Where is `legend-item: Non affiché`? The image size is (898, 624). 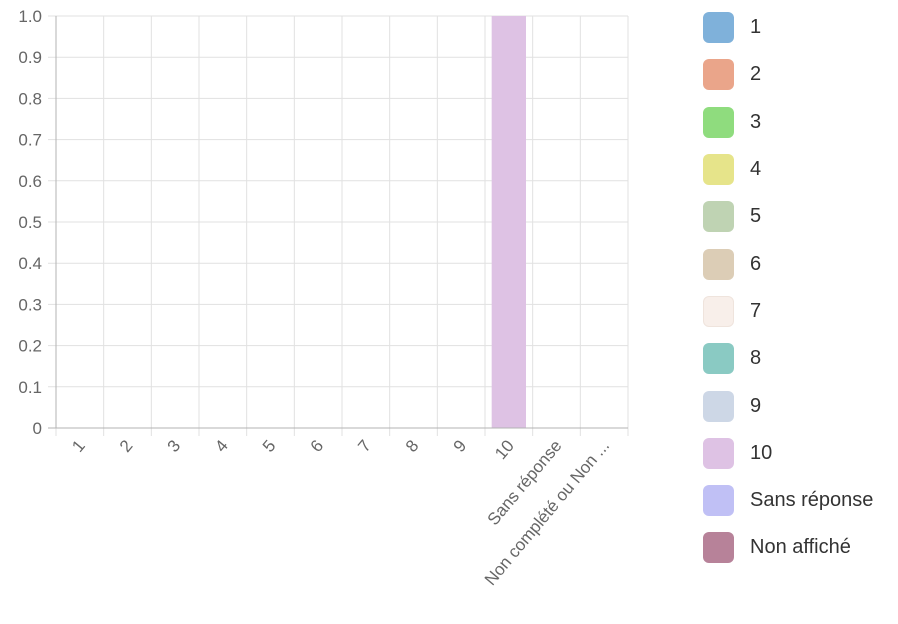 legend-item: Non affiché is located at coordinates (798, 547).